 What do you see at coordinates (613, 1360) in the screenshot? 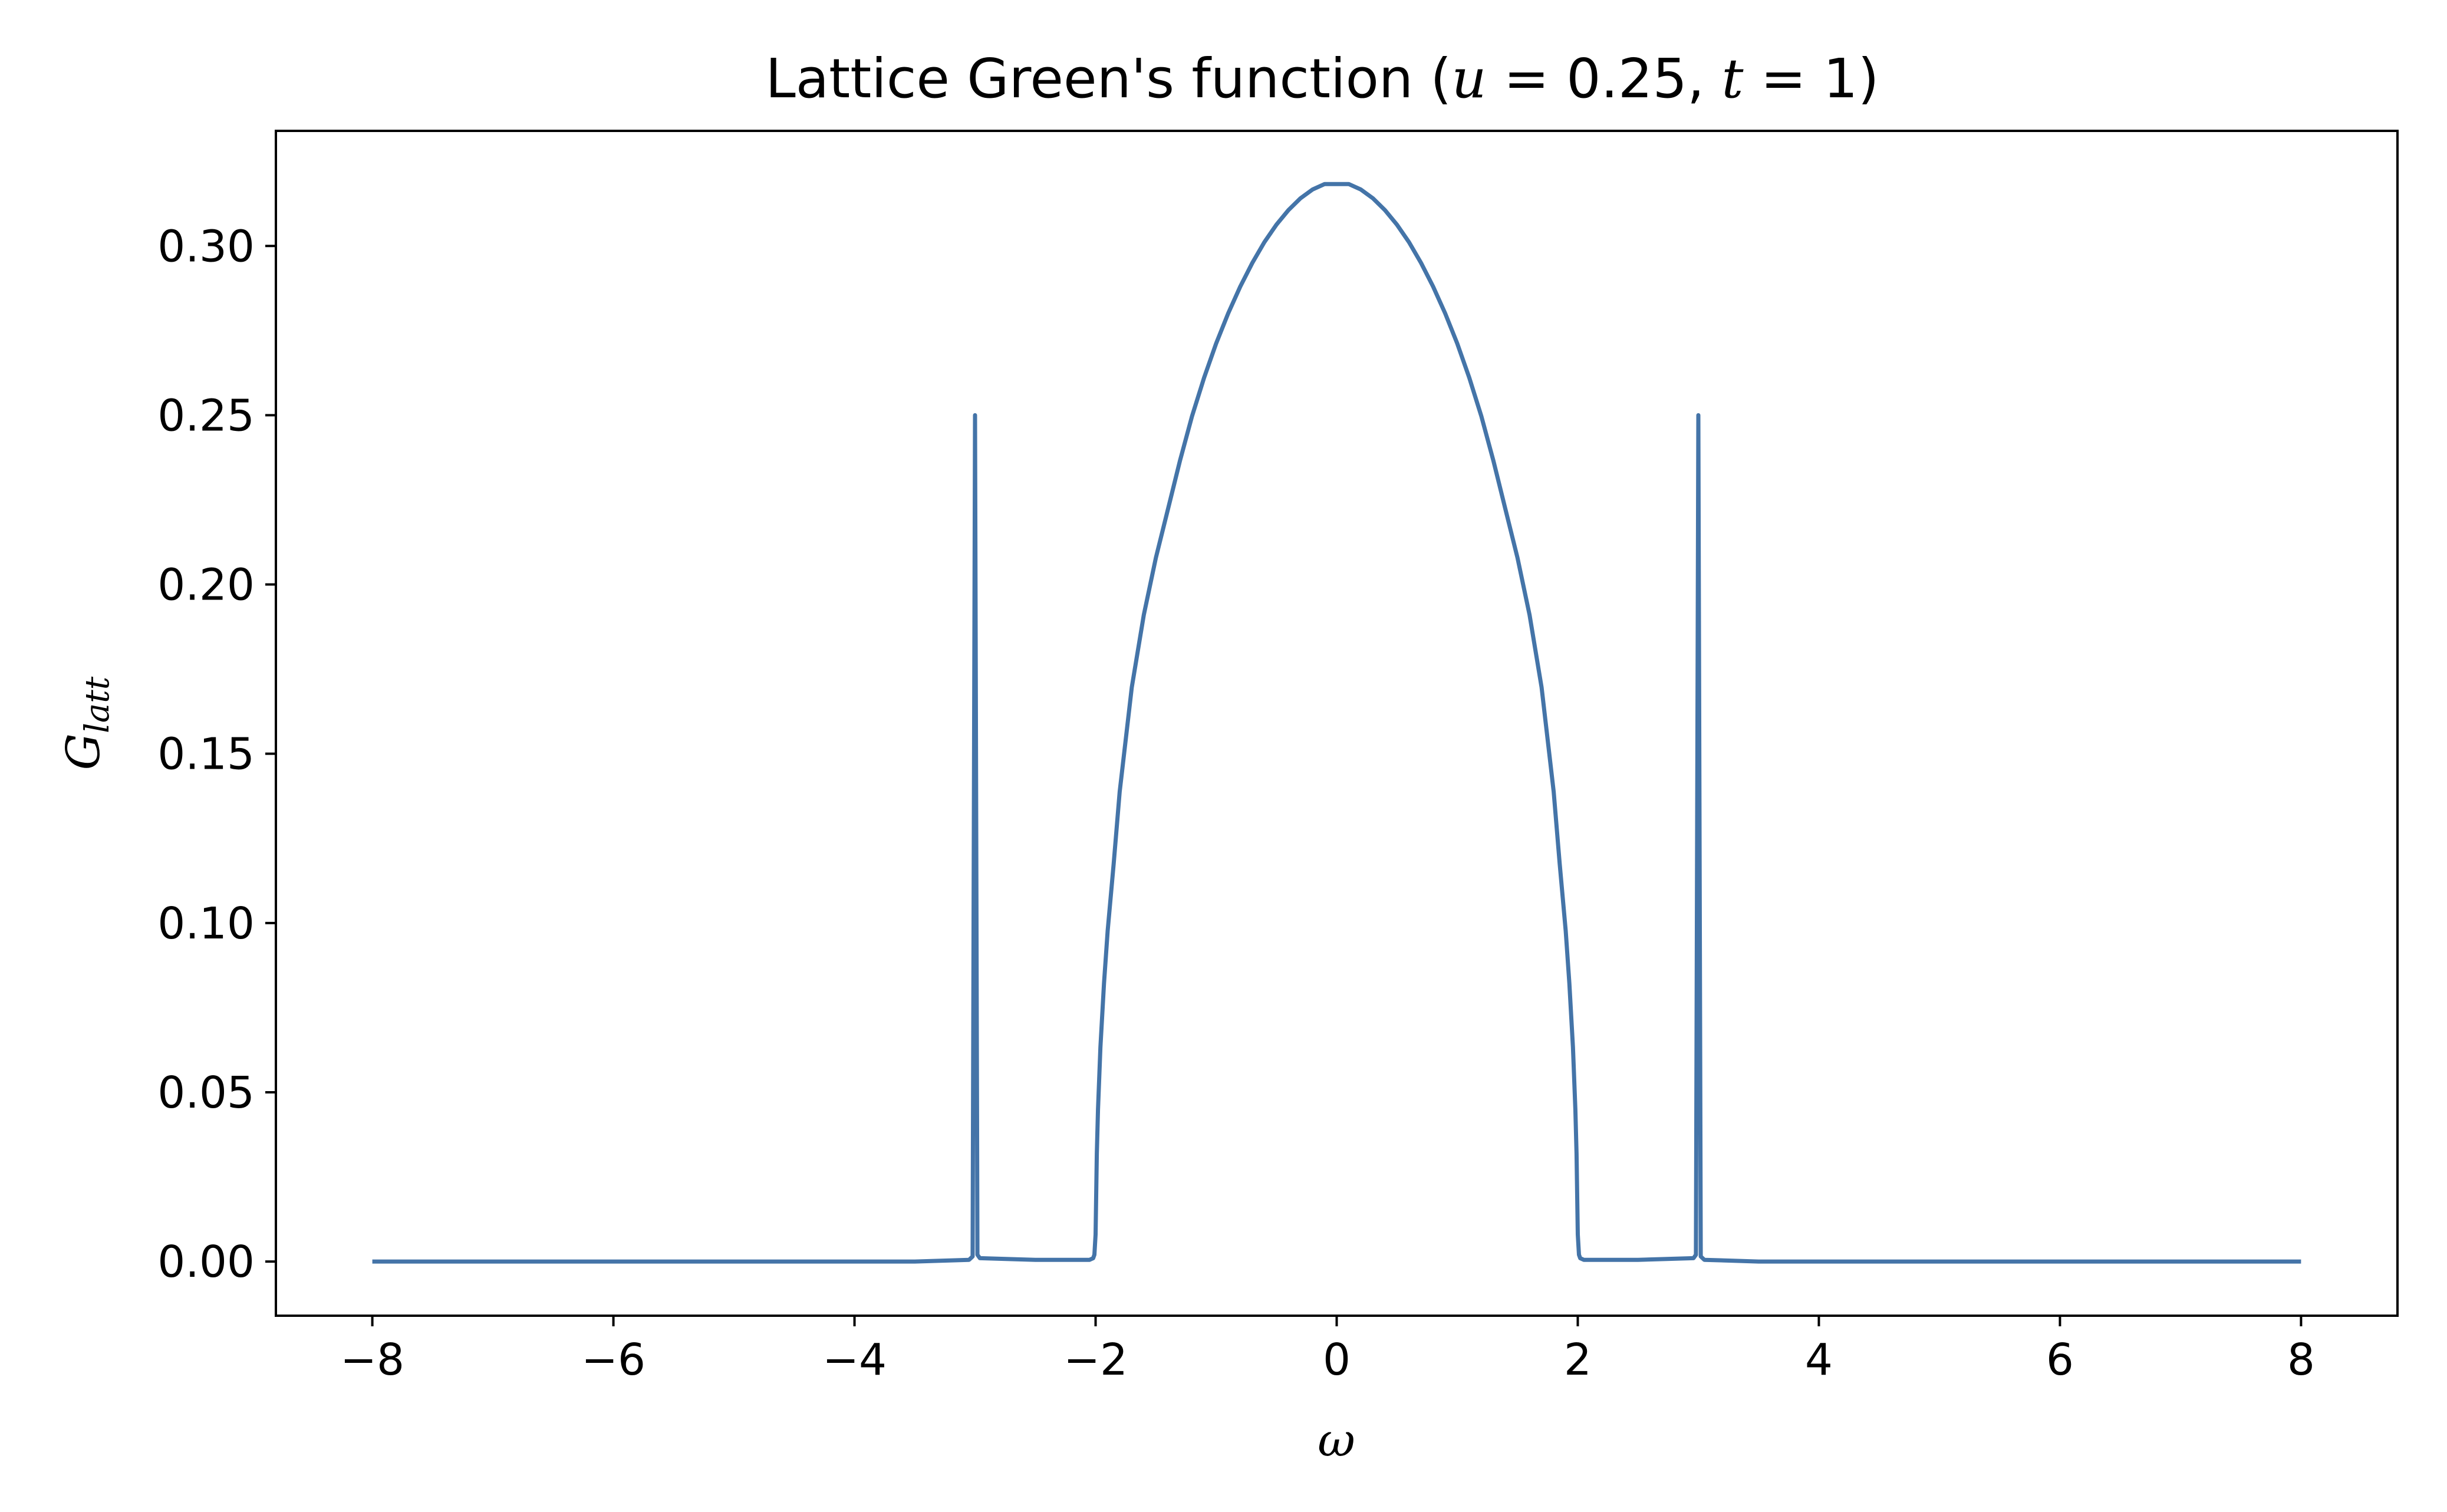
I see `x-tick-label: −6` at bounding box center [613, 1360].